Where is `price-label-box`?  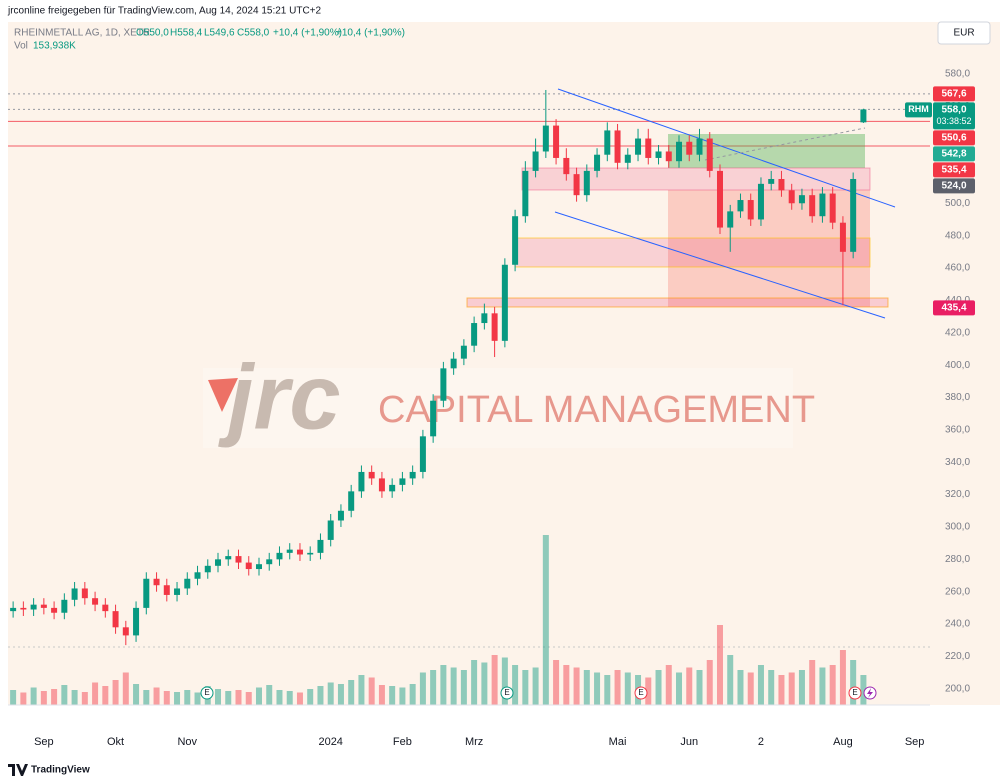
price-label-box is located at coordinates (954, 94).